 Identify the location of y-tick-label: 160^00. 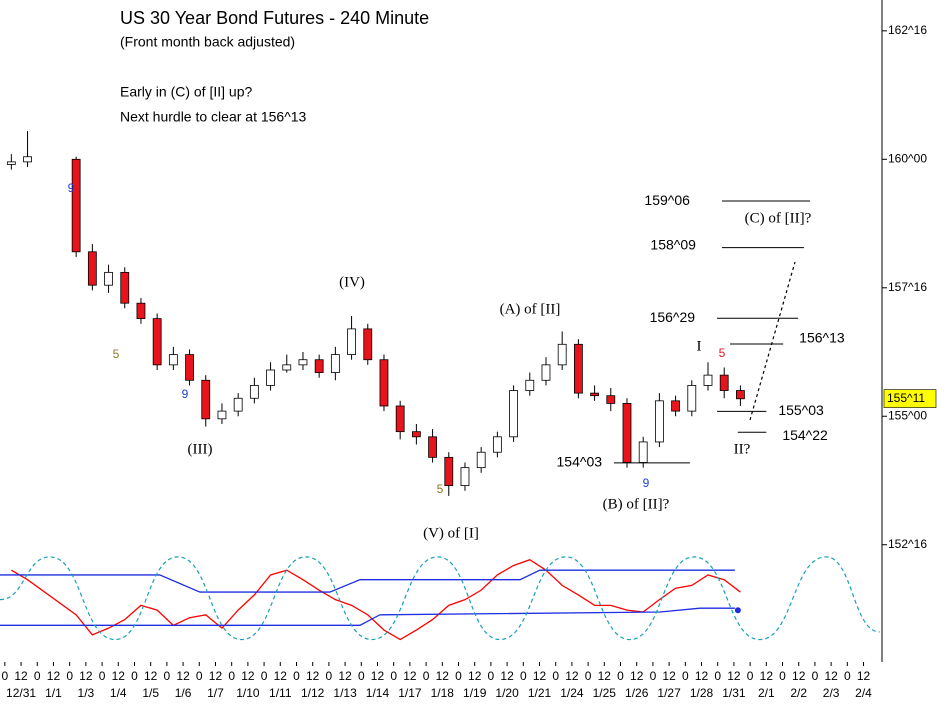
(907, 158).